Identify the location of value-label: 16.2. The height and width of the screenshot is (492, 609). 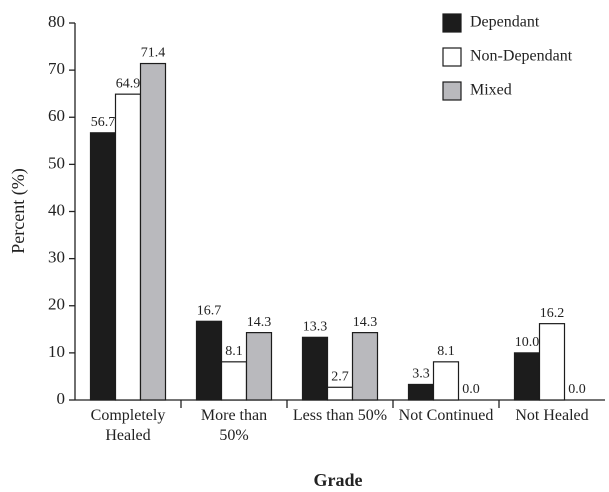
(552, 313).